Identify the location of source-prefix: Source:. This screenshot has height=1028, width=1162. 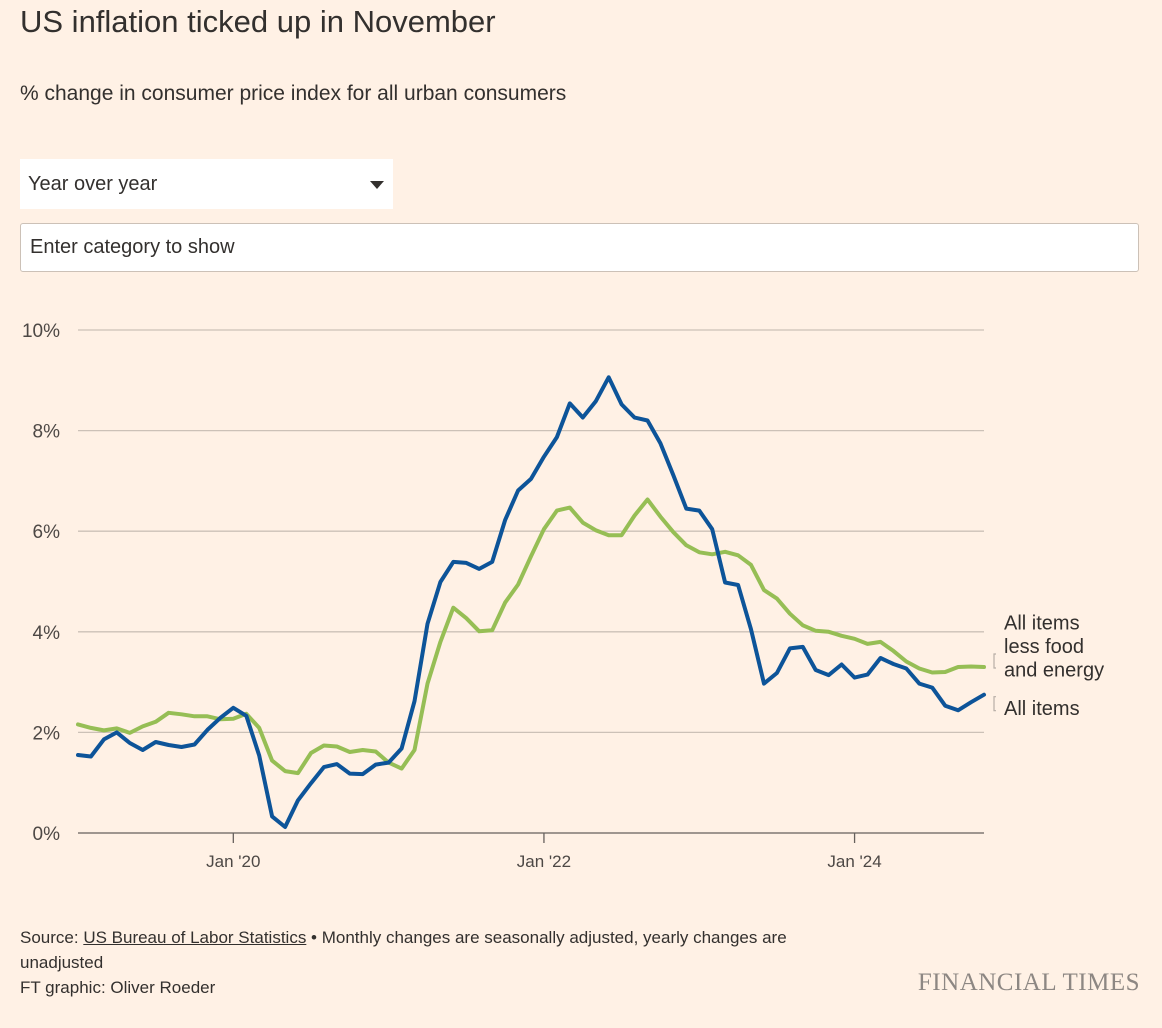
(52, 937).